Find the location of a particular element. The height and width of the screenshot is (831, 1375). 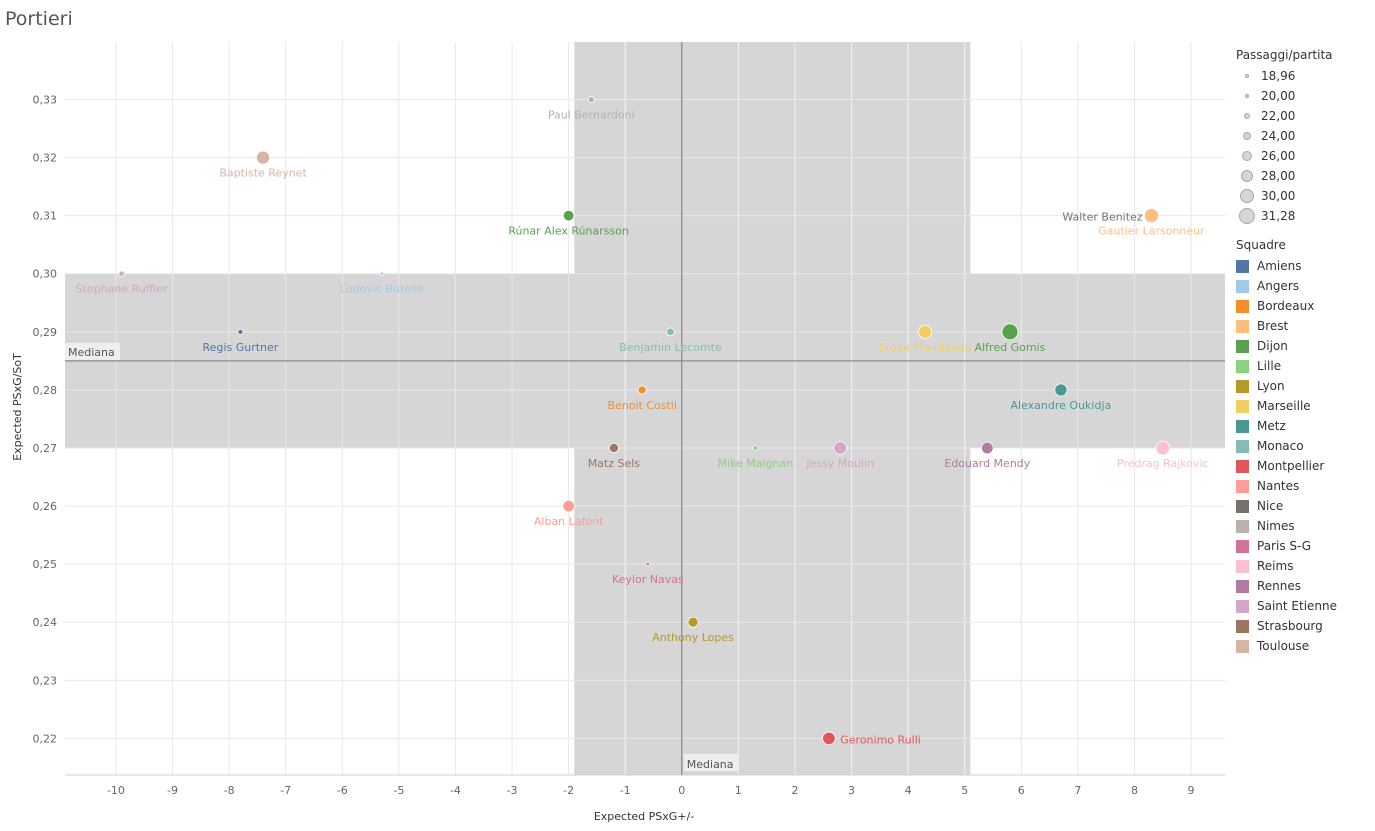

color-legend-label: Saint Etienne is located at coordinates (1297, 606).